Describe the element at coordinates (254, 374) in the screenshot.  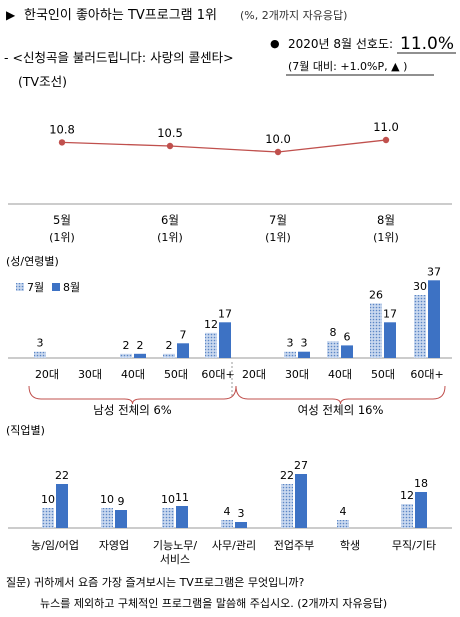
I see `category-label: 20대` at that location.